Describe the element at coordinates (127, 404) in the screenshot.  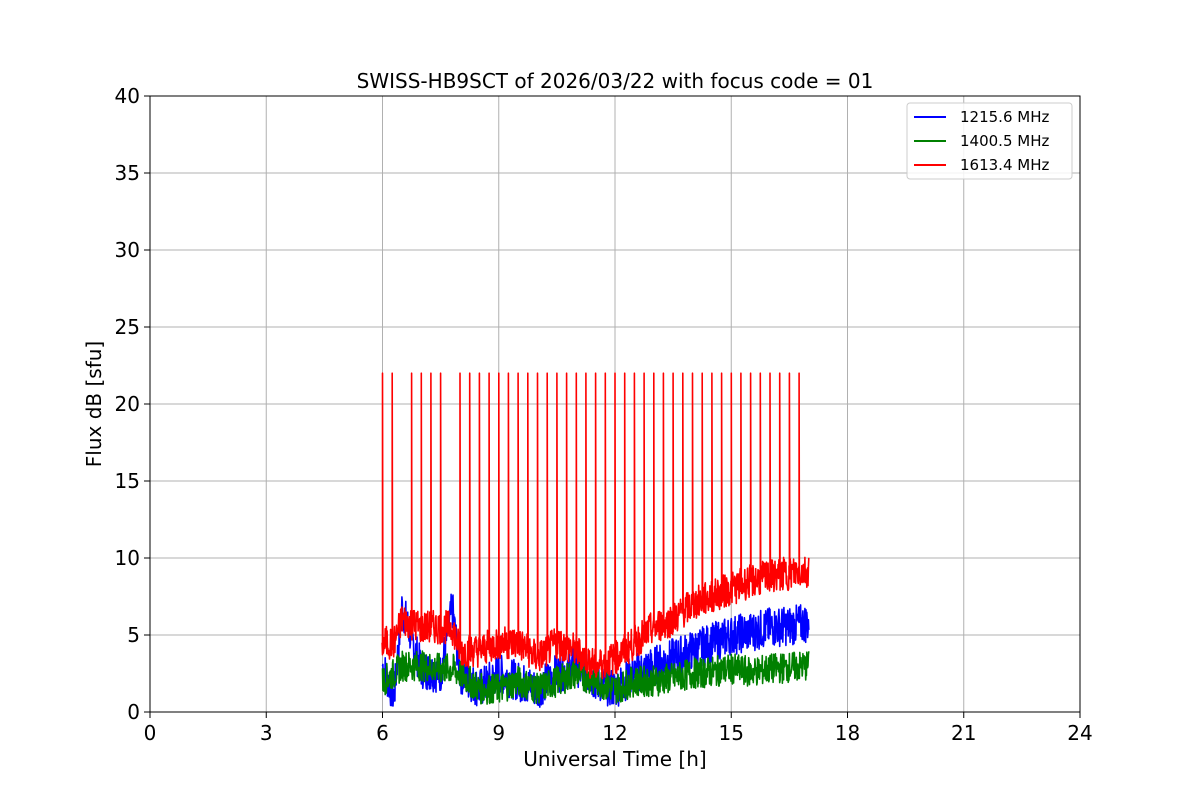
I see `y-tick-label: 20` at that location.